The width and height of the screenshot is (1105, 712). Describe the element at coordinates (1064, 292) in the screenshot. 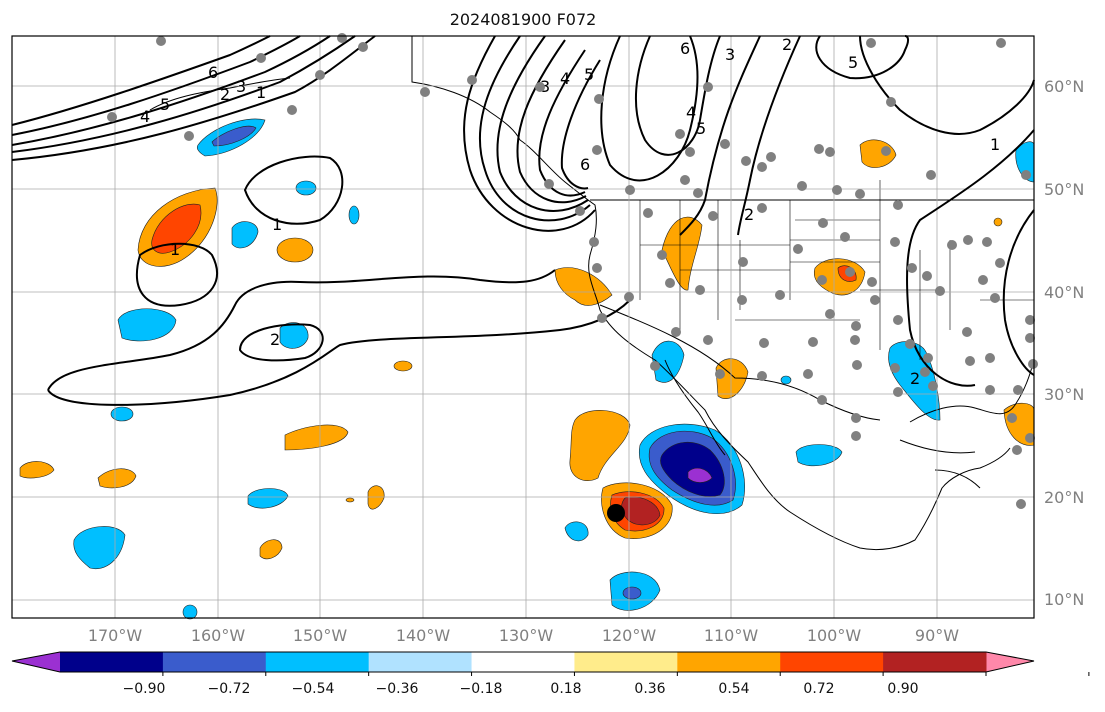

I see `lat-label: 40°N` at that location.